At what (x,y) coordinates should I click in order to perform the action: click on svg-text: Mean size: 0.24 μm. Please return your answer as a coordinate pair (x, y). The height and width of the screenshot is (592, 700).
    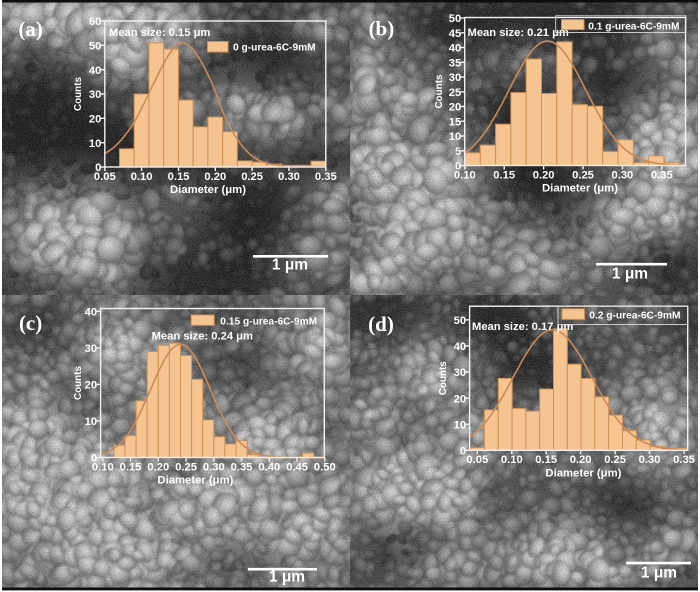
    Looking at the image, I should click on (202, 336).